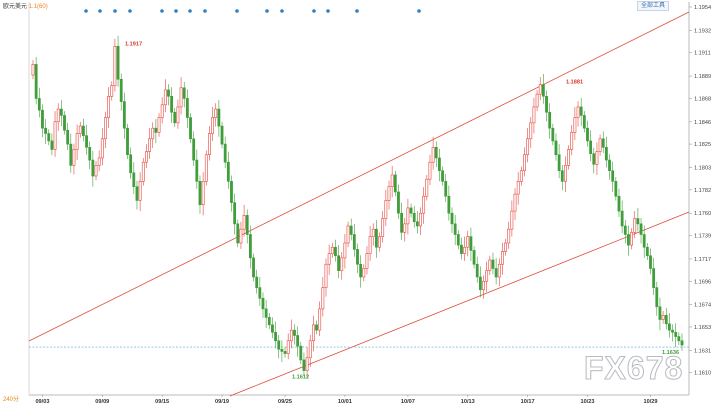 Image resolution: width=716 pixels, height=405 pixels. What do you see at coordinates (702, 31) in the screenshot?
I see `y-tick-label: 1.1932` at bounding box center [702, 31].